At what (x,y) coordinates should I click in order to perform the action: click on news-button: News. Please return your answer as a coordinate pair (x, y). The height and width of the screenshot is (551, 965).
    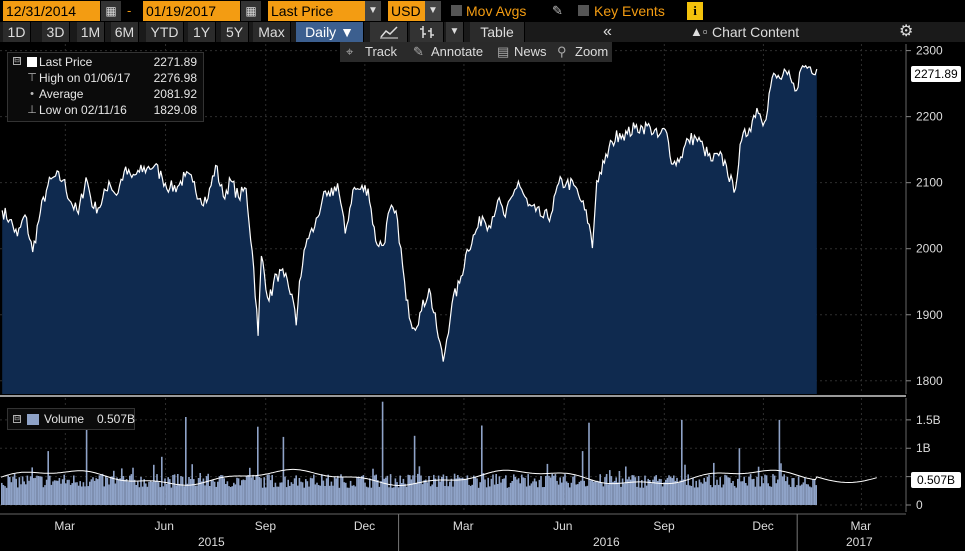
    Looking at the image, I should click on (530, 51).